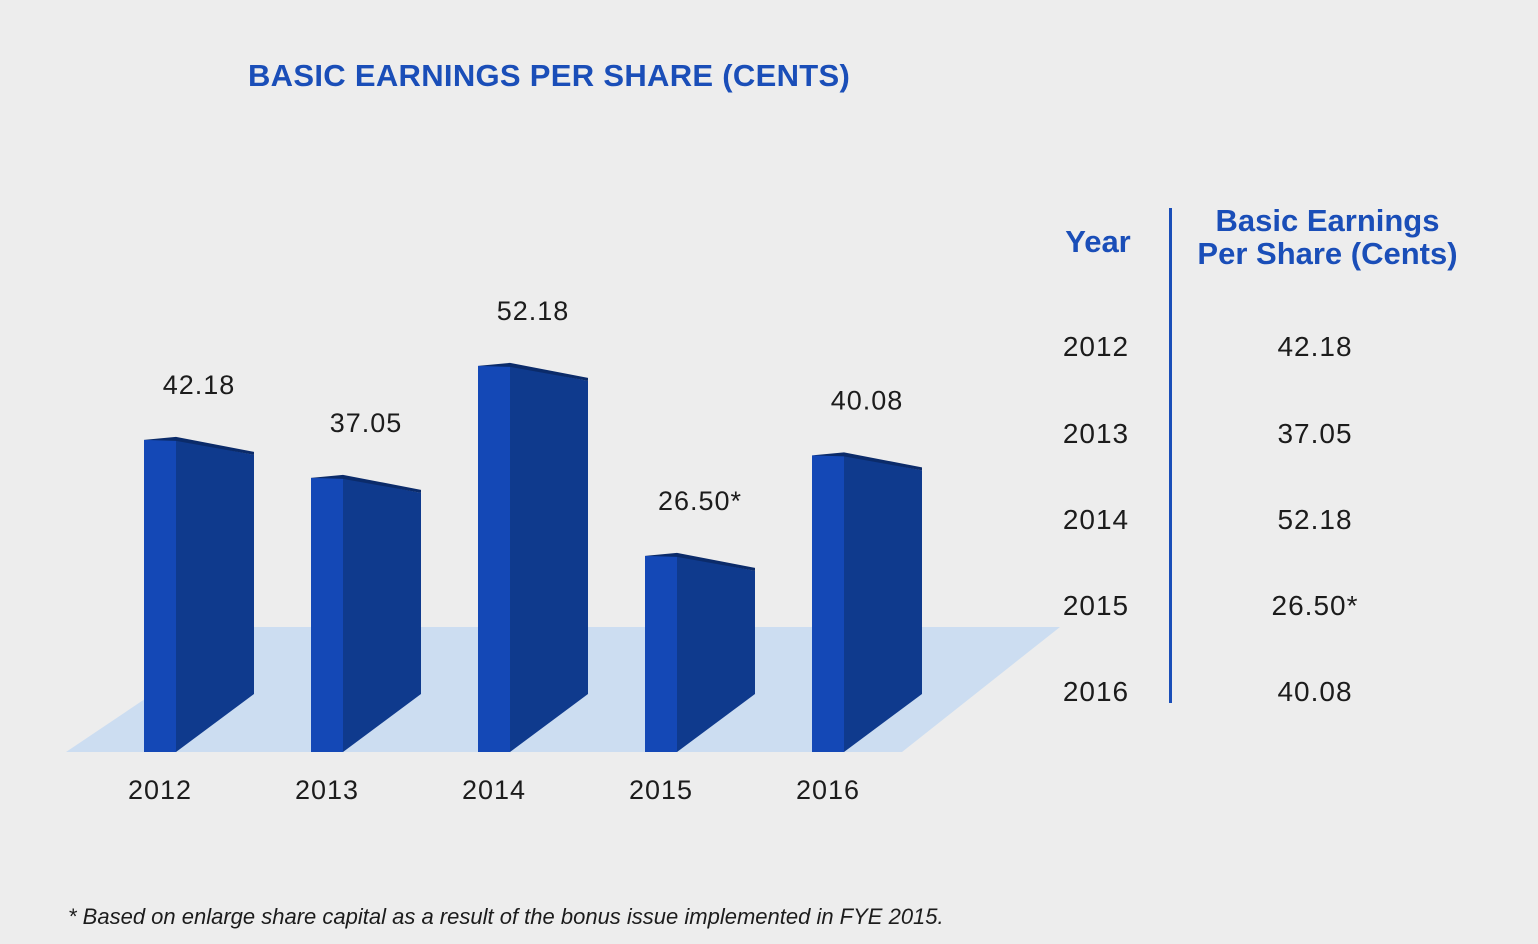  I want to click on table-header-eps-line1: Basic Earnings, so click(1327, 220).